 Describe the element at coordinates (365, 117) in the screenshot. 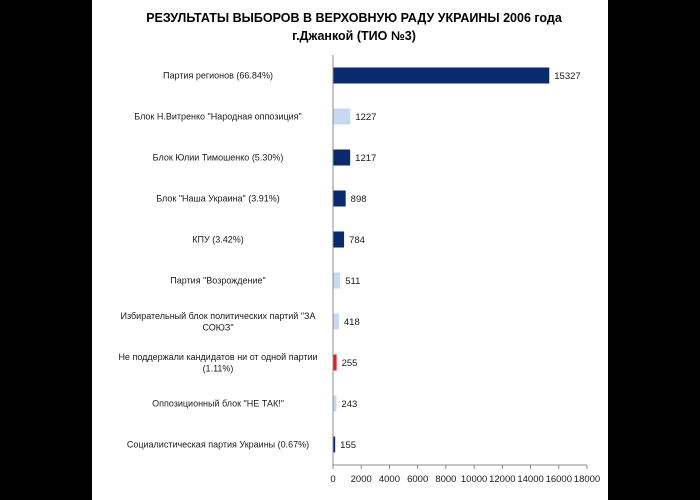

I see `data-label: 1227` at that location.